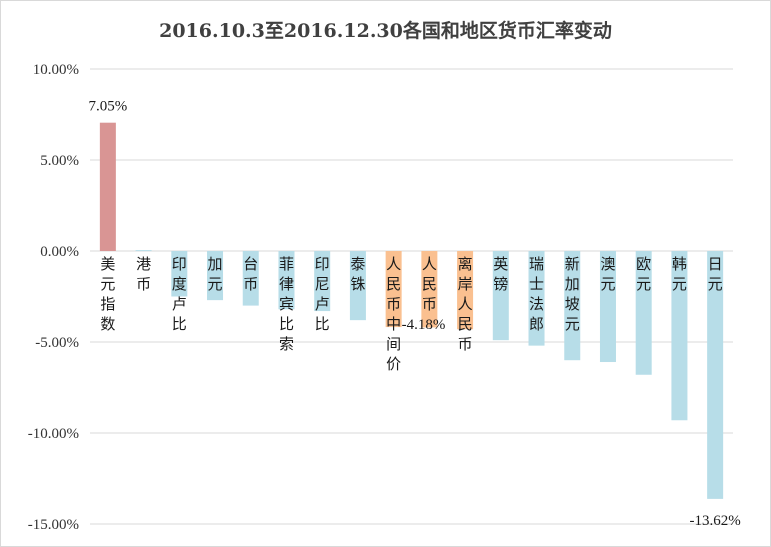 This screenshot has width=771, height=547. What do you see at coordinates (385, 31) in the screenshot?
I see `chart-title: 2016.10.3至2016.12.30各国和地区货币汇率变动` at bounding box center [385, 31].